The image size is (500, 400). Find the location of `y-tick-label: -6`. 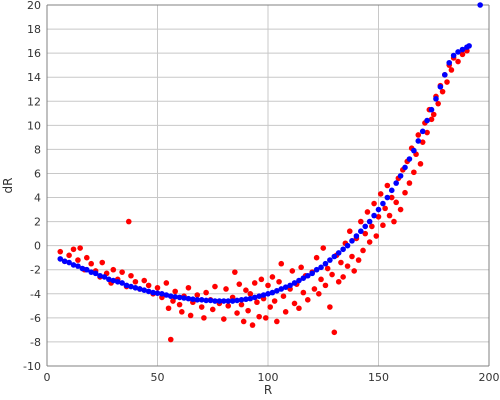

y-tick-label: -6 is located at coordinates (35, 318).